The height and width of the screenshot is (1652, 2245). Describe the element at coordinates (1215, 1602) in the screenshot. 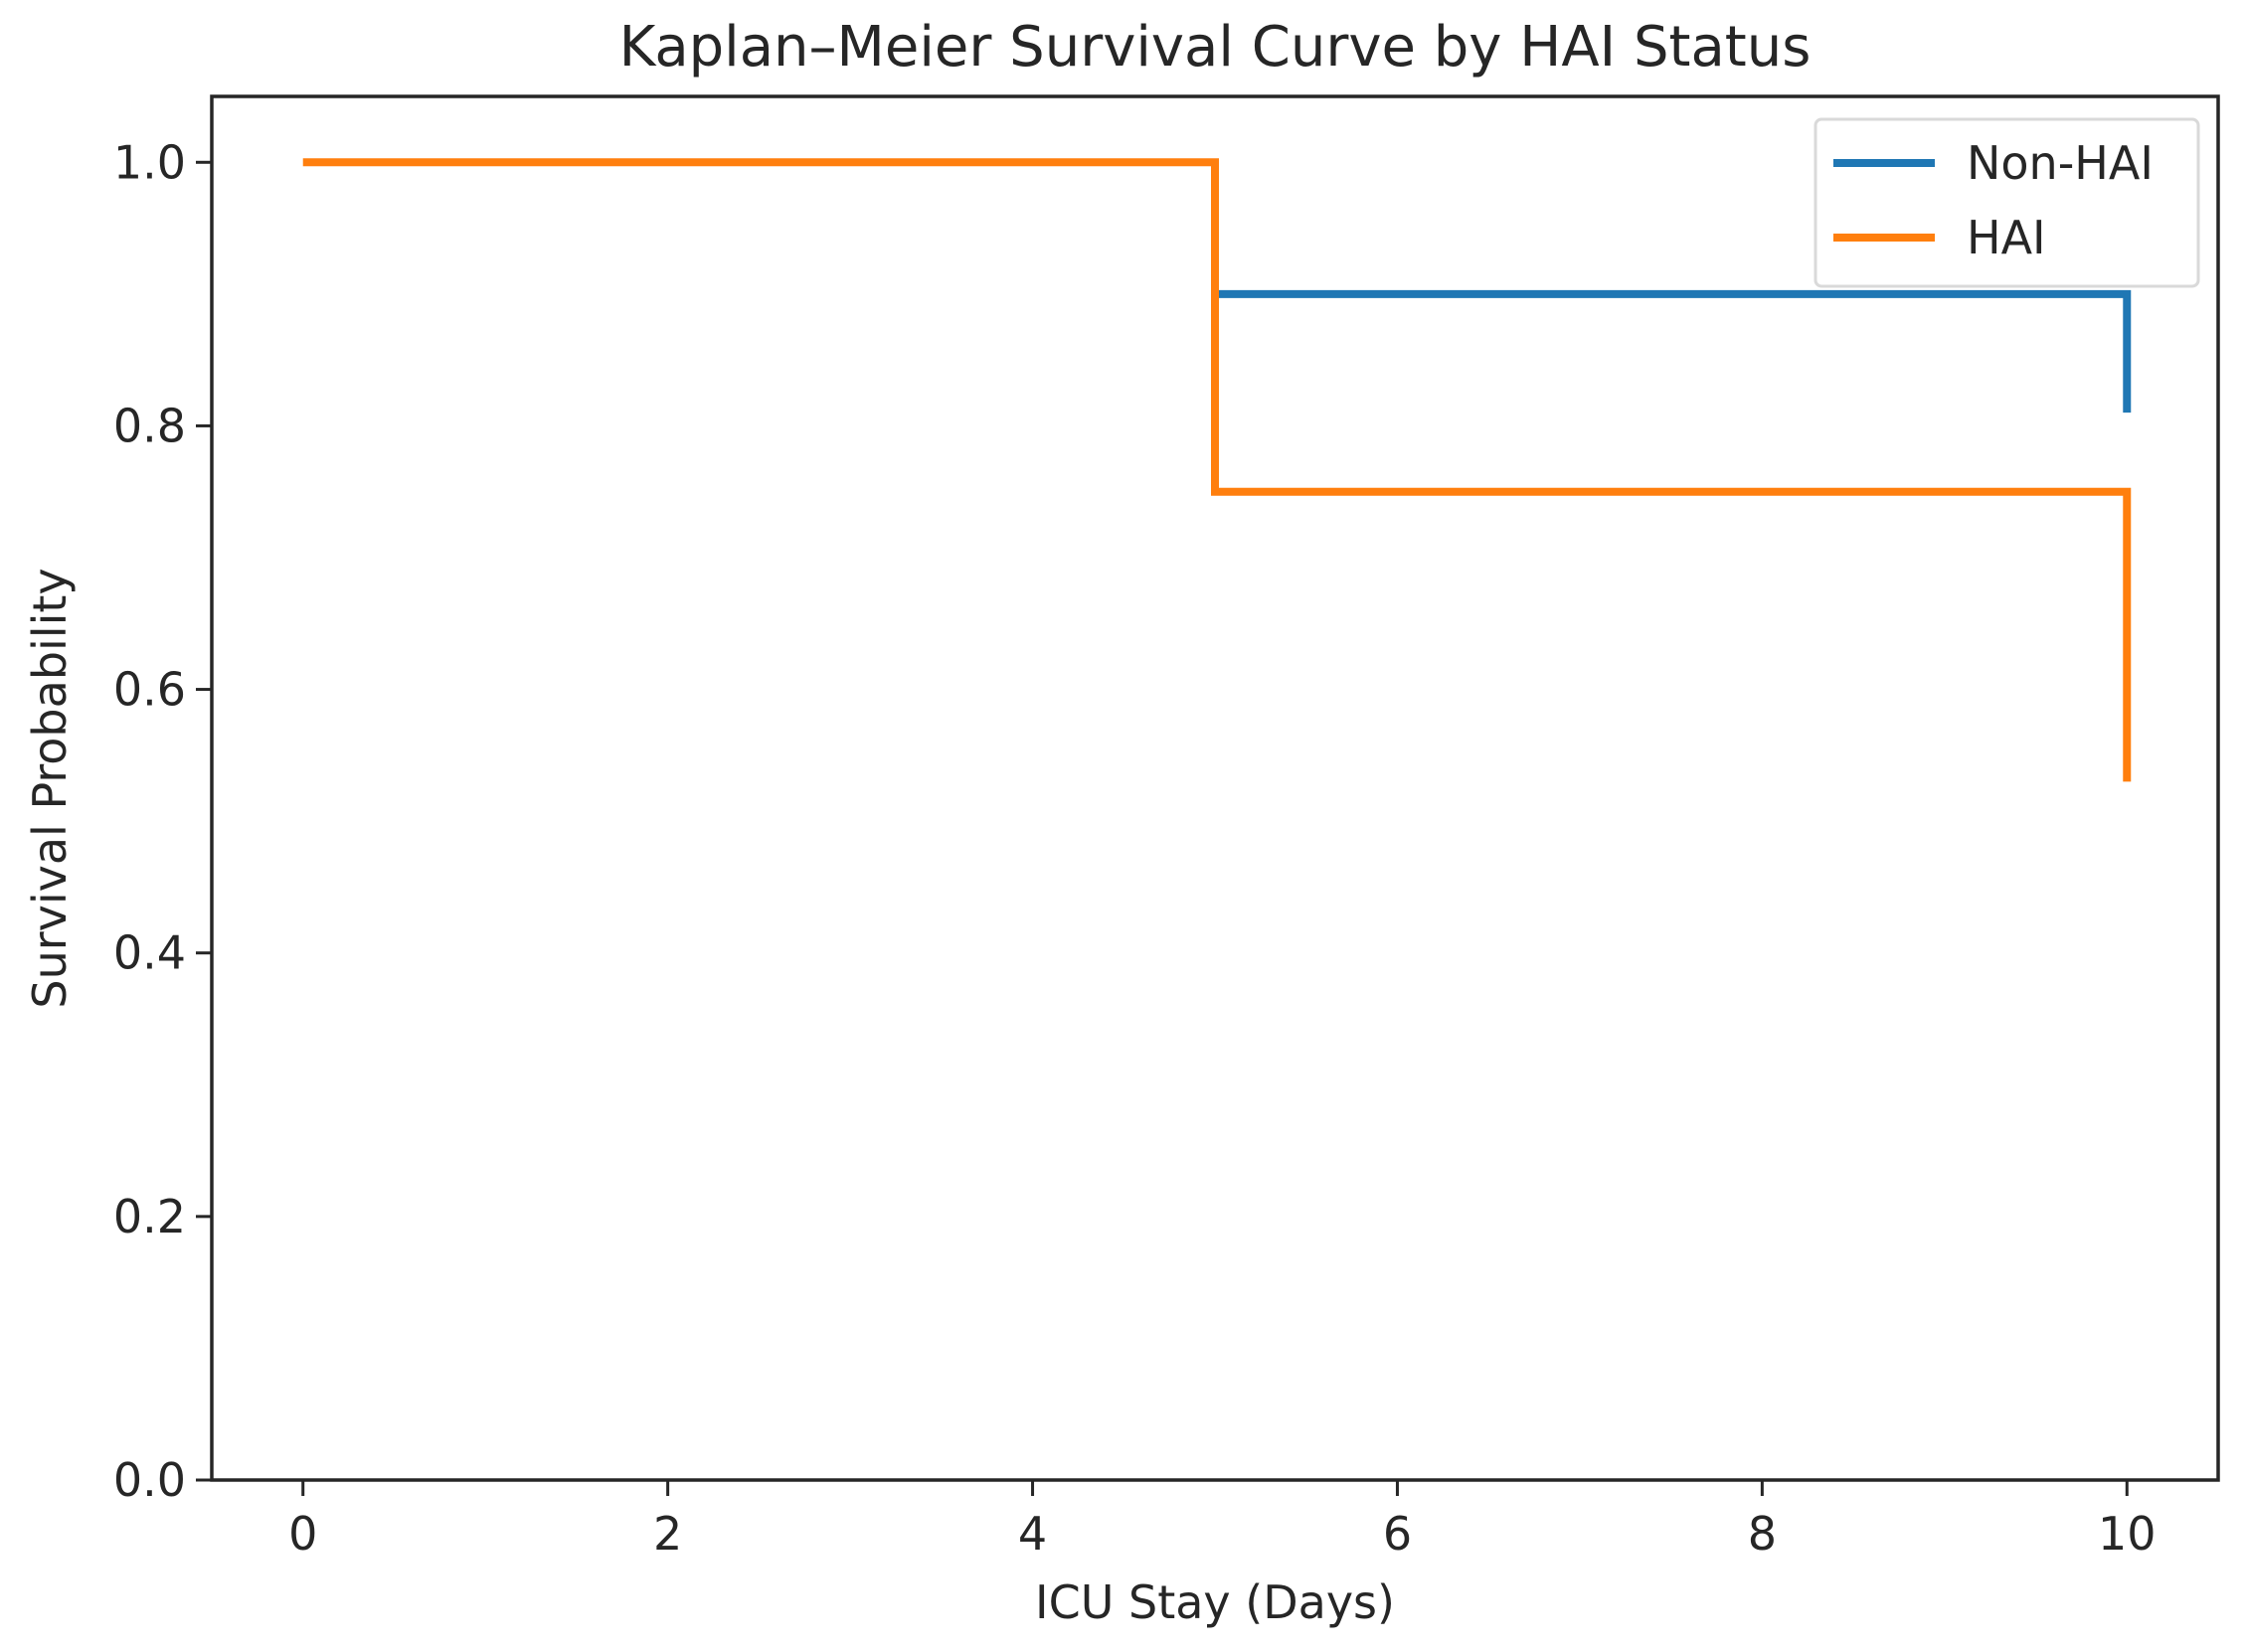

I see `x-axis-label: ICU Stay (Days)` at that location.